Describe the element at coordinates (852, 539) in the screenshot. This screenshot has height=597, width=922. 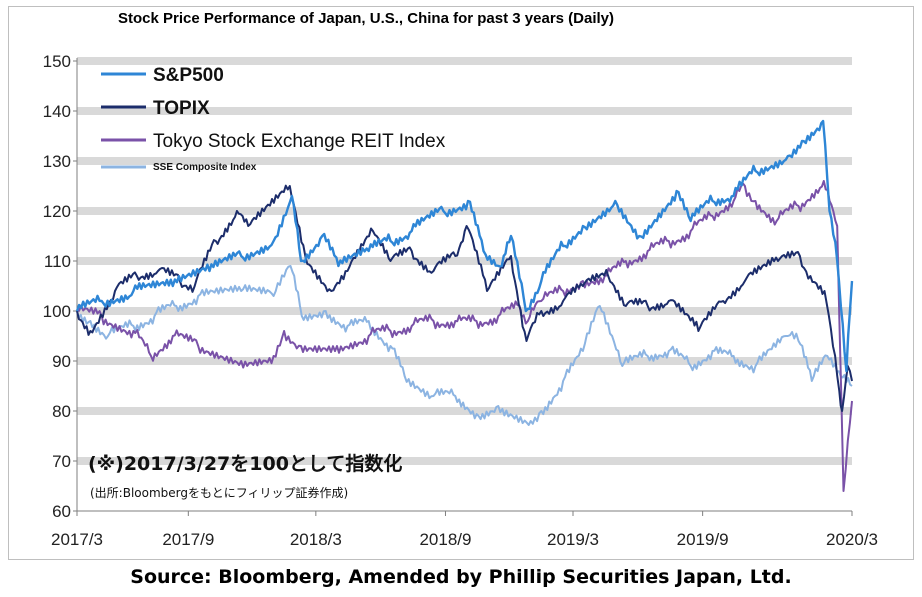
I see `x-tick-label: 2020/3` at that location.